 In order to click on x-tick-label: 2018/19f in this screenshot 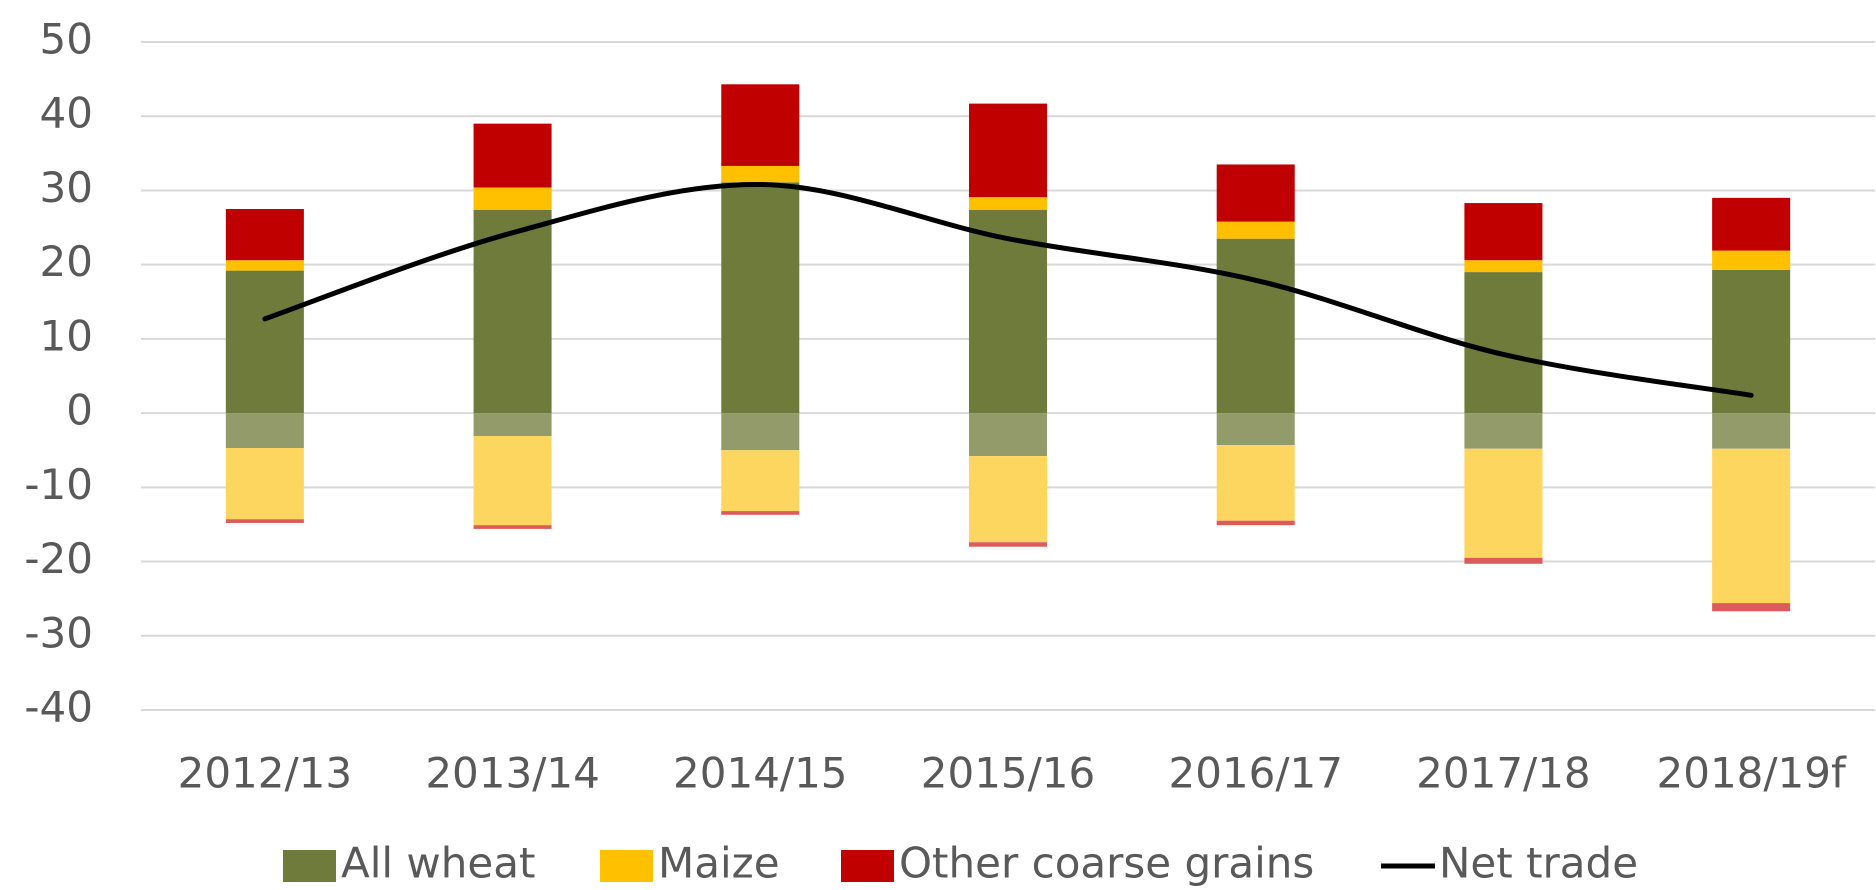, I will do `click(1752, 773)`.